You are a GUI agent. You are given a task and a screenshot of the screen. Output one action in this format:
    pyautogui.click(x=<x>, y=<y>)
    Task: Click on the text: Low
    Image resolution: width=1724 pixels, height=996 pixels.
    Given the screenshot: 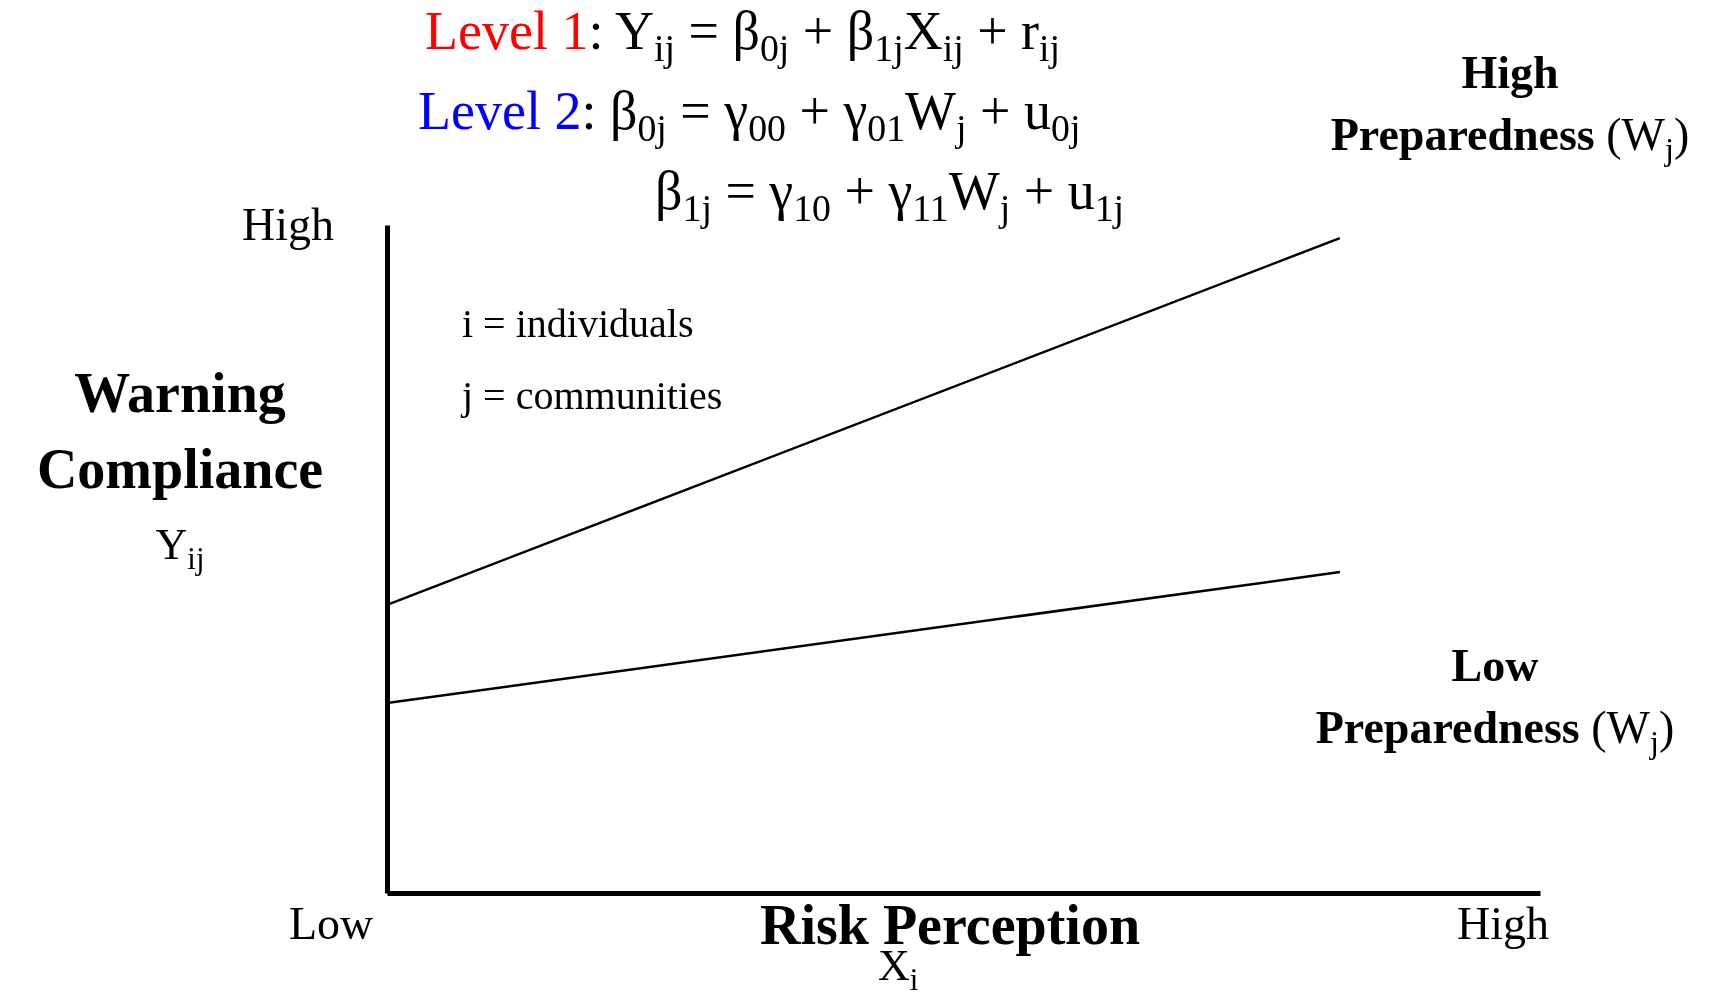 What is the action you would take?
    pyautogui.click(x=331, y=923)
    